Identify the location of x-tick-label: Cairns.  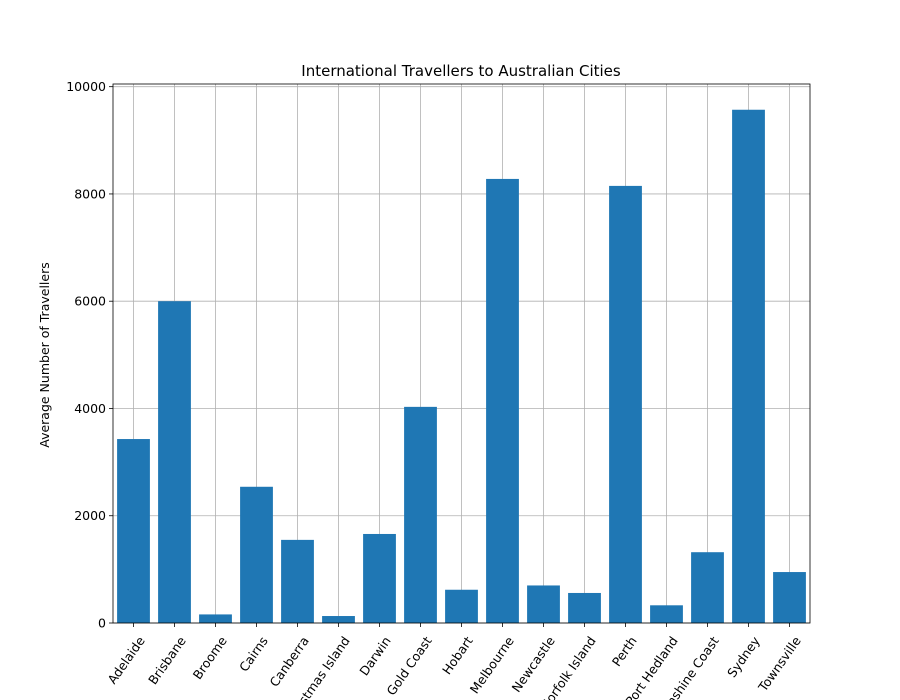
(253, 654).